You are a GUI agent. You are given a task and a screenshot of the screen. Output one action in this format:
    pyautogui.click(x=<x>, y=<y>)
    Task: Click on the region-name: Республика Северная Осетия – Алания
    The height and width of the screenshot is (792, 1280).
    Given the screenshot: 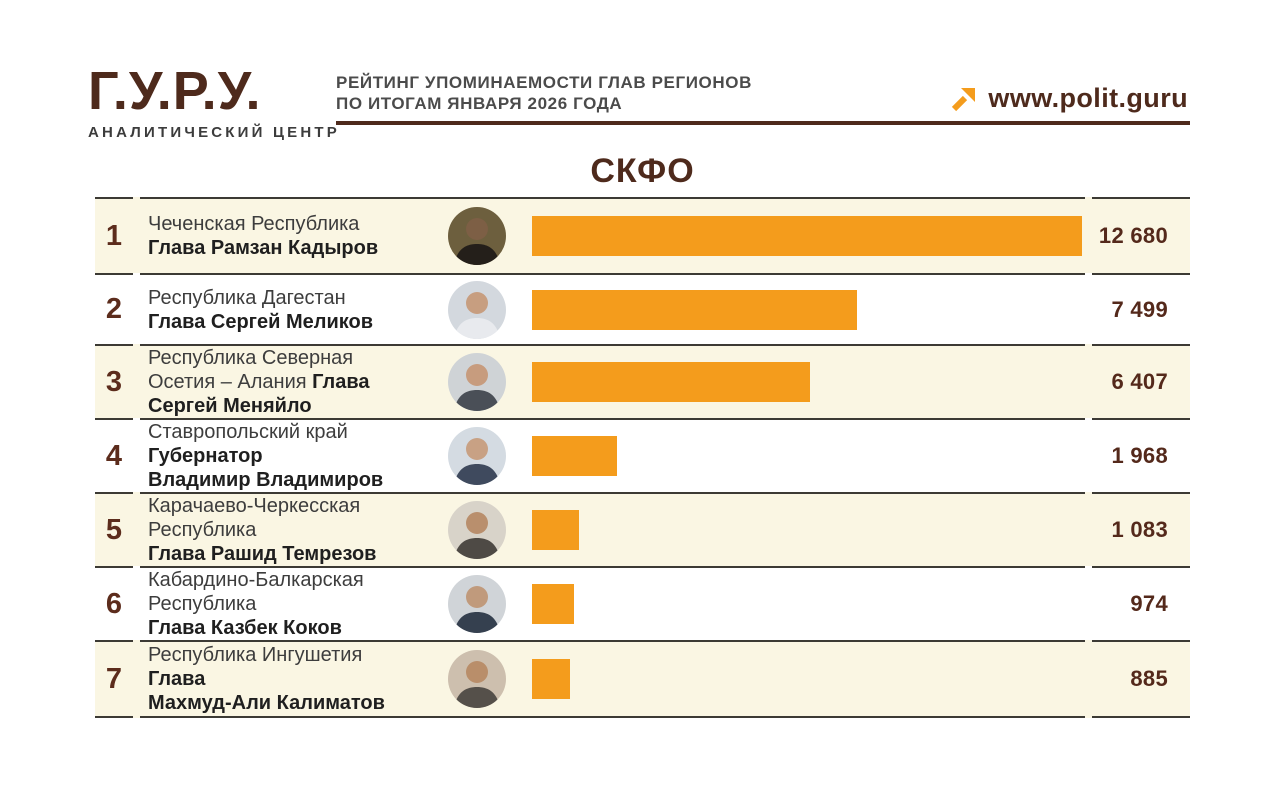 What is the action you would take?
    pyautogui.click(x=251, y=370)
    